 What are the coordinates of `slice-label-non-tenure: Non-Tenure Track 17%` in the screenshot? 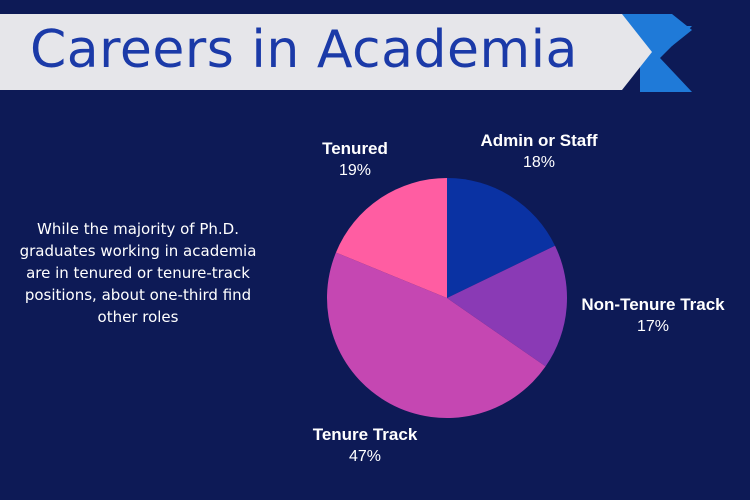 It's located at (653, 316).